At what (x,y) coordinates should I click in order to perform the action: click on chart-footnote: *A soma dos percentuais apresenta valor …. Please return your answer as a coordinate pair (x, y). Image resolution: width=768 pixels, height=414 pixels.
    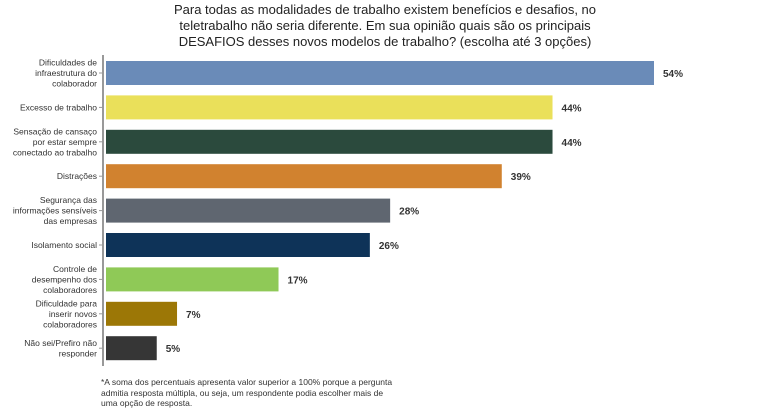
    Looking at the image, I should click on (247, 392).